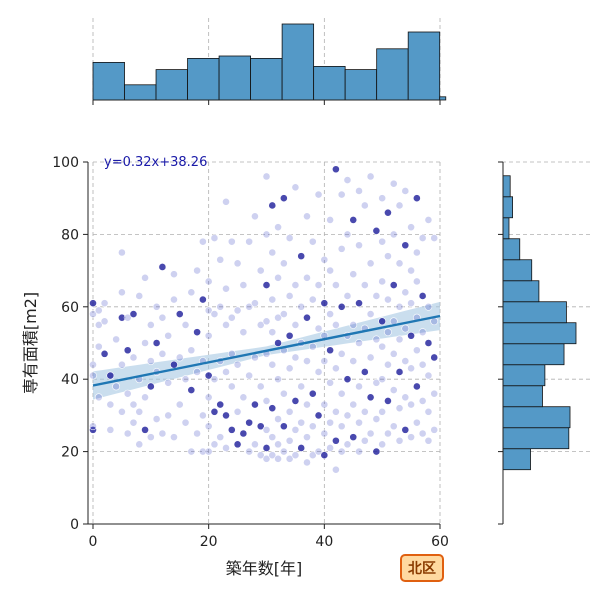  I want to click on x-axis-label: 築年数[年], so click(264, 568).